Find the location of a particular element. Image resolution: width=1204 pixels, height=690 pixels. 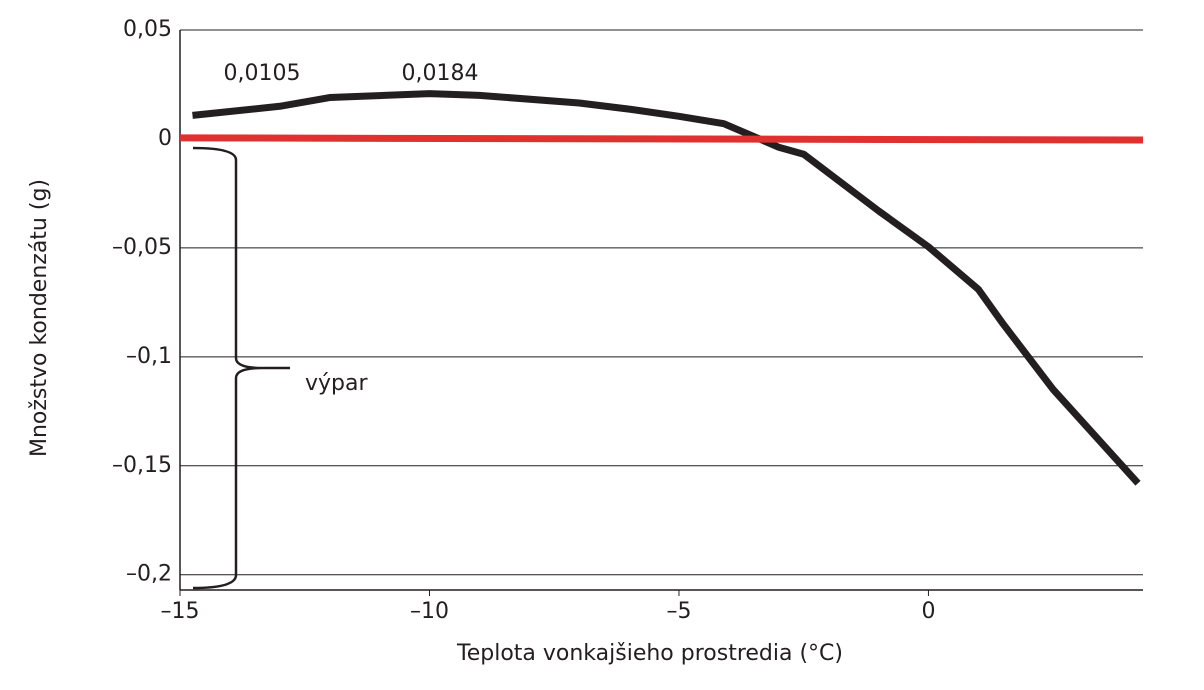

annotation: 0,0105 is located at coordinates (262, 73).